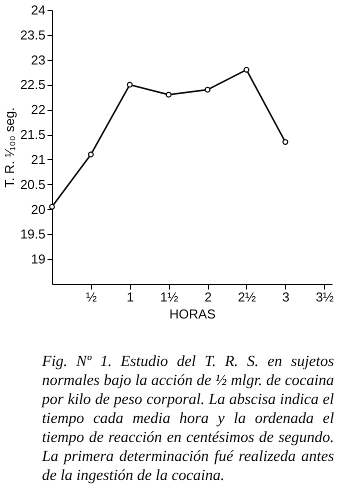 The image size is (340, 498). Describe the element at coordinates (208, 297) in the screenshot. I see `x-tick-label: 2` at that location.